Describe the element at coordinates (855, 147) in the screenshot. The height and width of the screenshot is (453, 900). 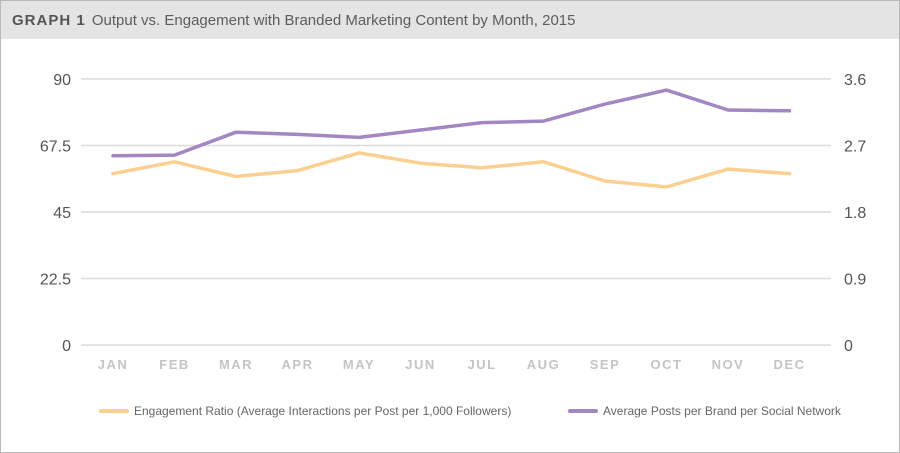
I see `right-tick-label: 2.7` at that location.